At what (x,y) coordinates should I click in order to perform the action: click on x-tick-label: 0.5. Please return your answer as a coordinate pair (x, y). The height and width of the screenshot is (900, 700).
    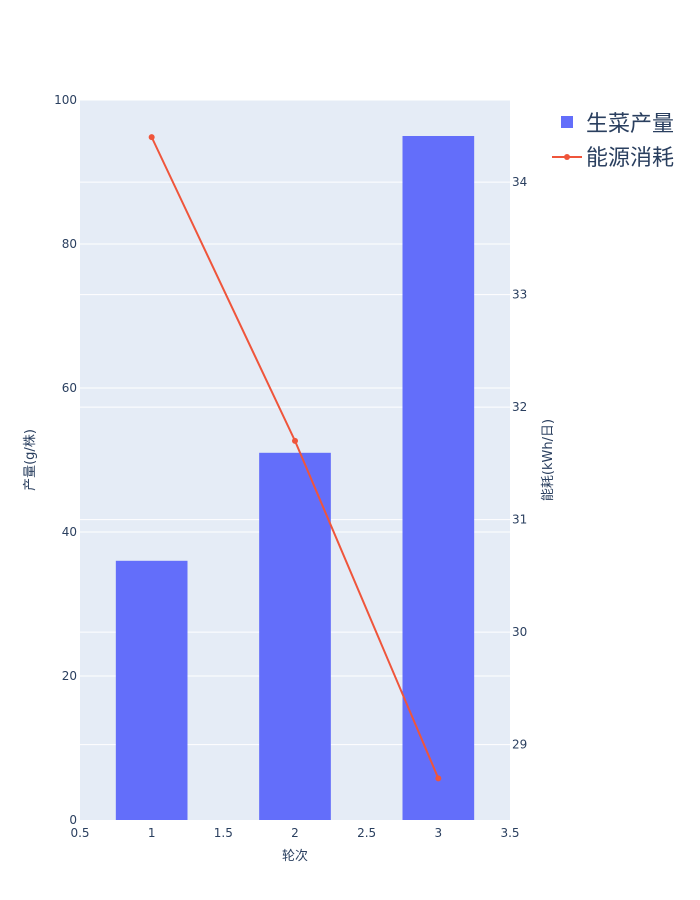
    Looking at the image, I should click on (79, 833).